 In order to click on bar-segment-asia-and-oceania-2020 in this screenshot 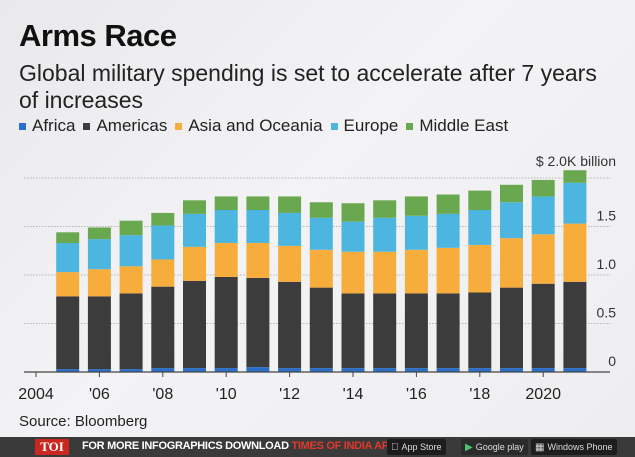, I will do `click(543, 259)`.